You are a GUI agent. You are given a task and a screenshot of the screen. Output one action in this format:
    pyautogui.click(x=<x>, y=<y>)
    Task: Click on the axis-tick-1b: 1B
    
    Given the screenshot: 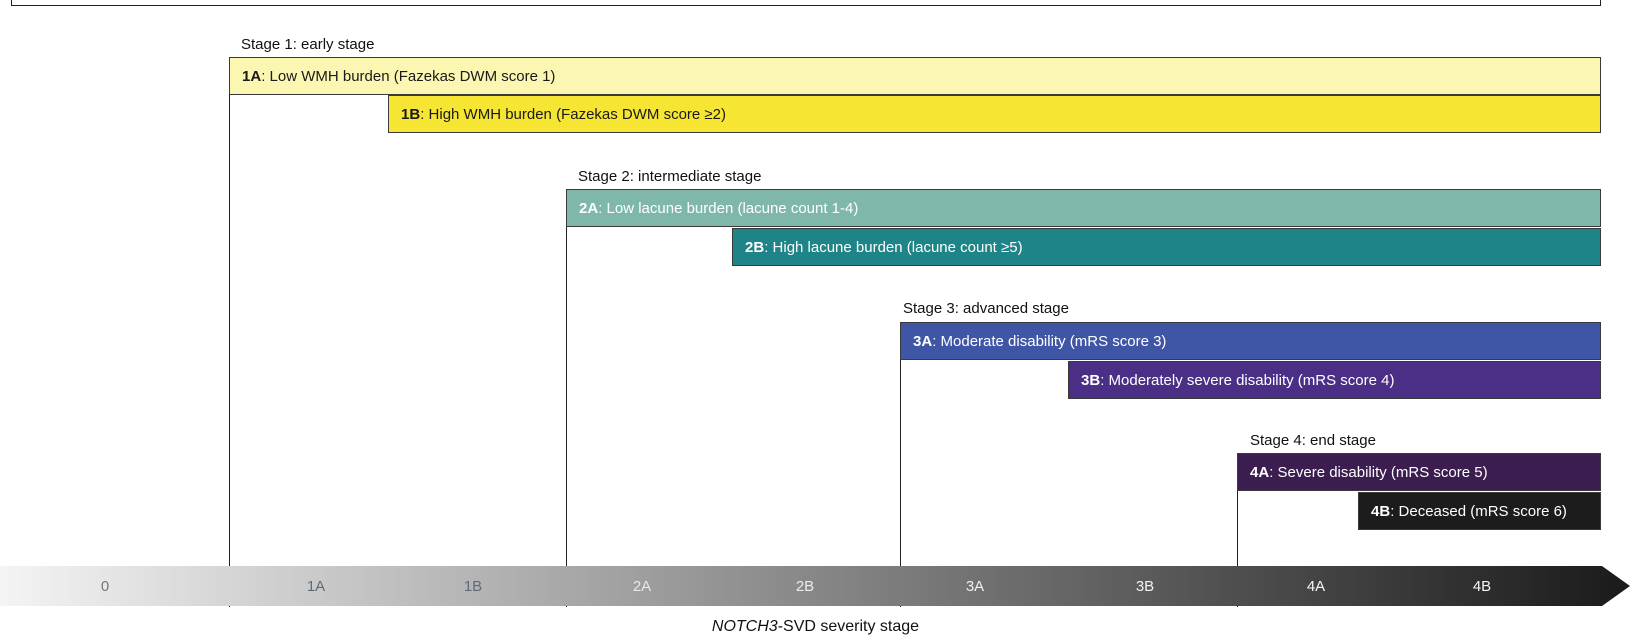 What is the action you would take?
    pyautogui.click(x=473, y=586)
    